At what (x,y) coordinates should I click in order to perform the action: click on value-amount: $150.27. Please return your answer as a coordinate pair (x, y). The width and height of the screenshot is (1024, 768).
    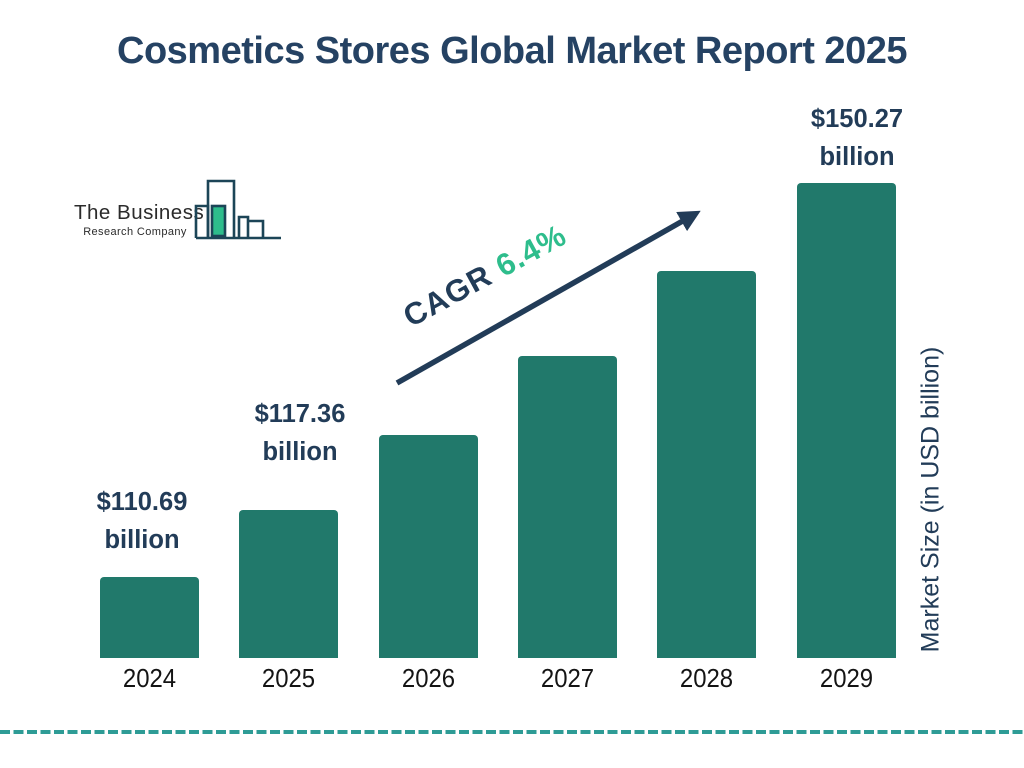
    Looking at the image, I should click on (857, 119).